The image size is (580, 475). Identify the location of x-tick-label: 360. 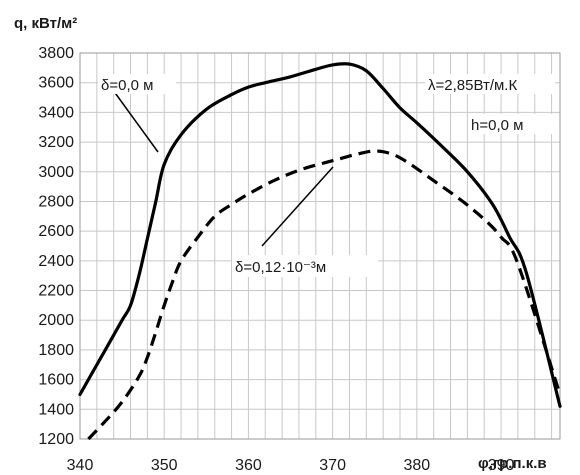
(248, 465).